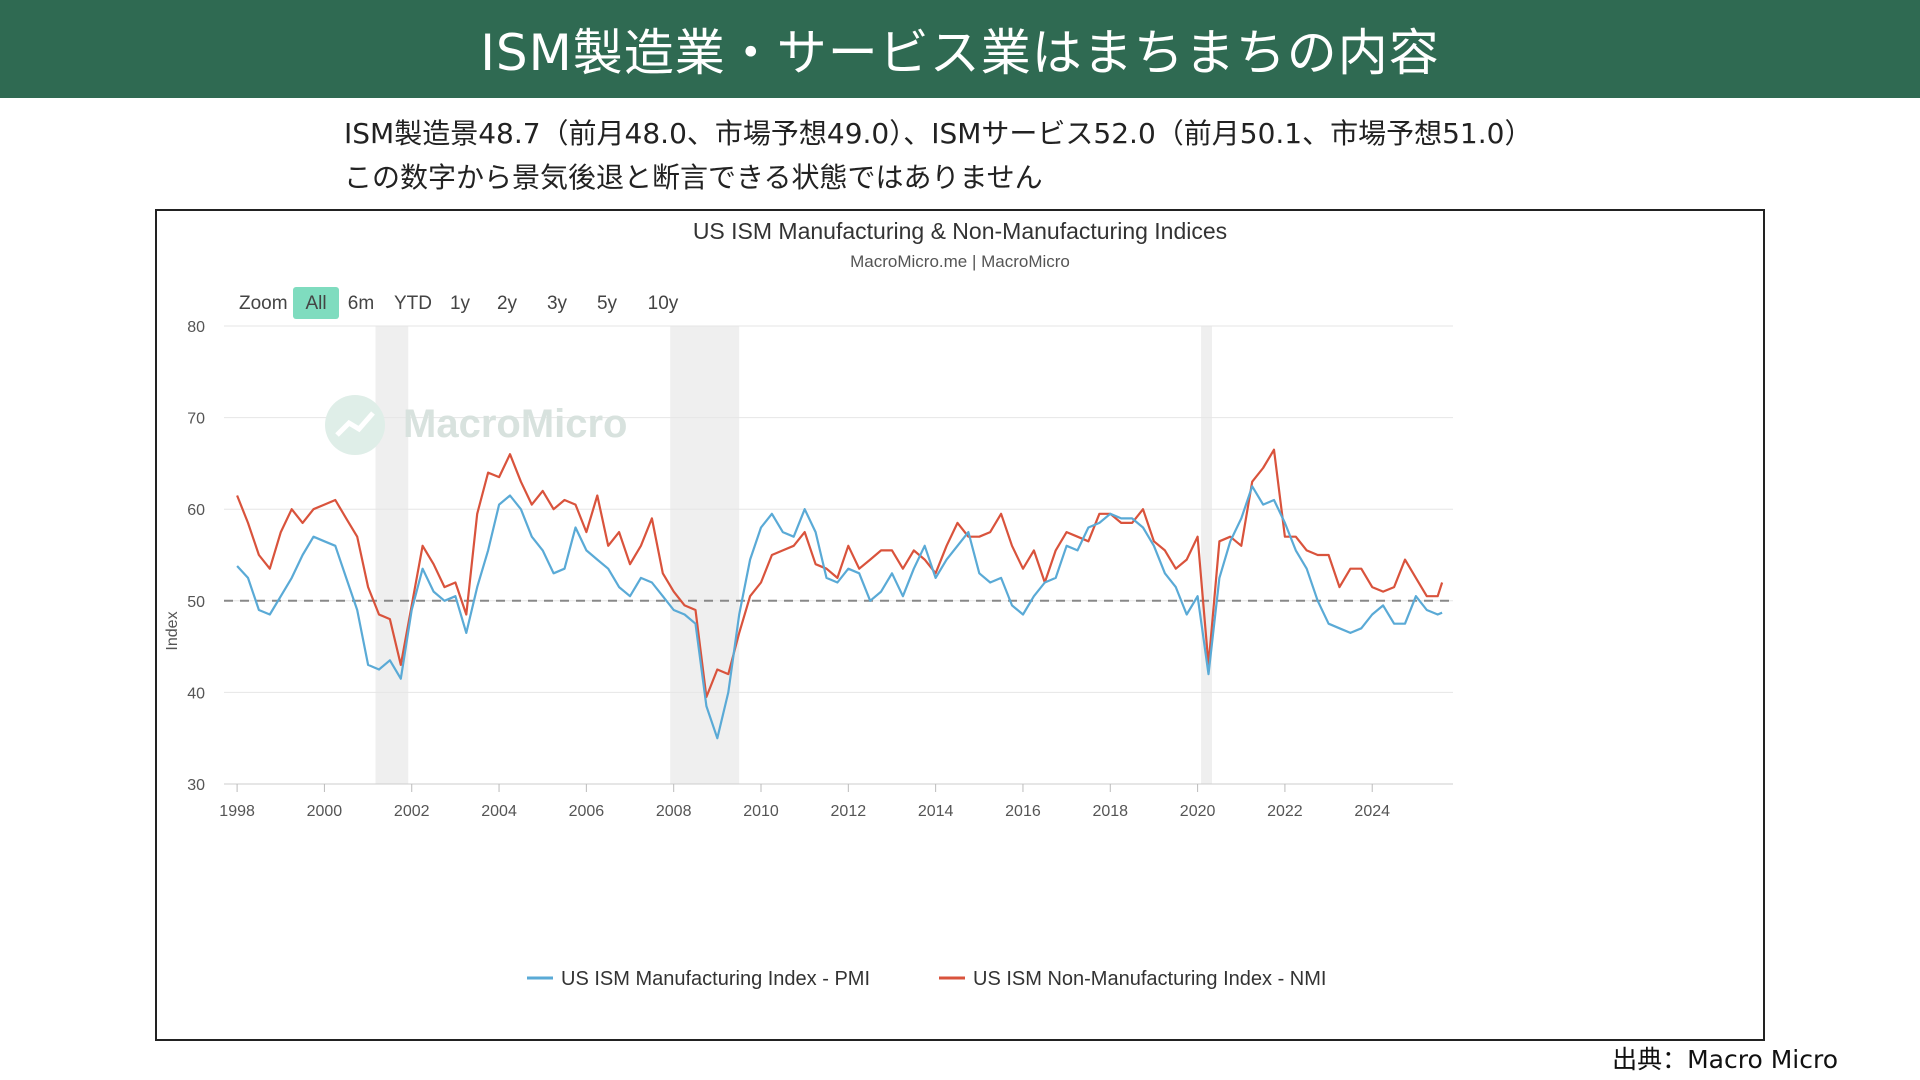 The height and width of the screenshot is (1080, 1920). I want to click on x-tick-label: 1998, so click(237, 811).